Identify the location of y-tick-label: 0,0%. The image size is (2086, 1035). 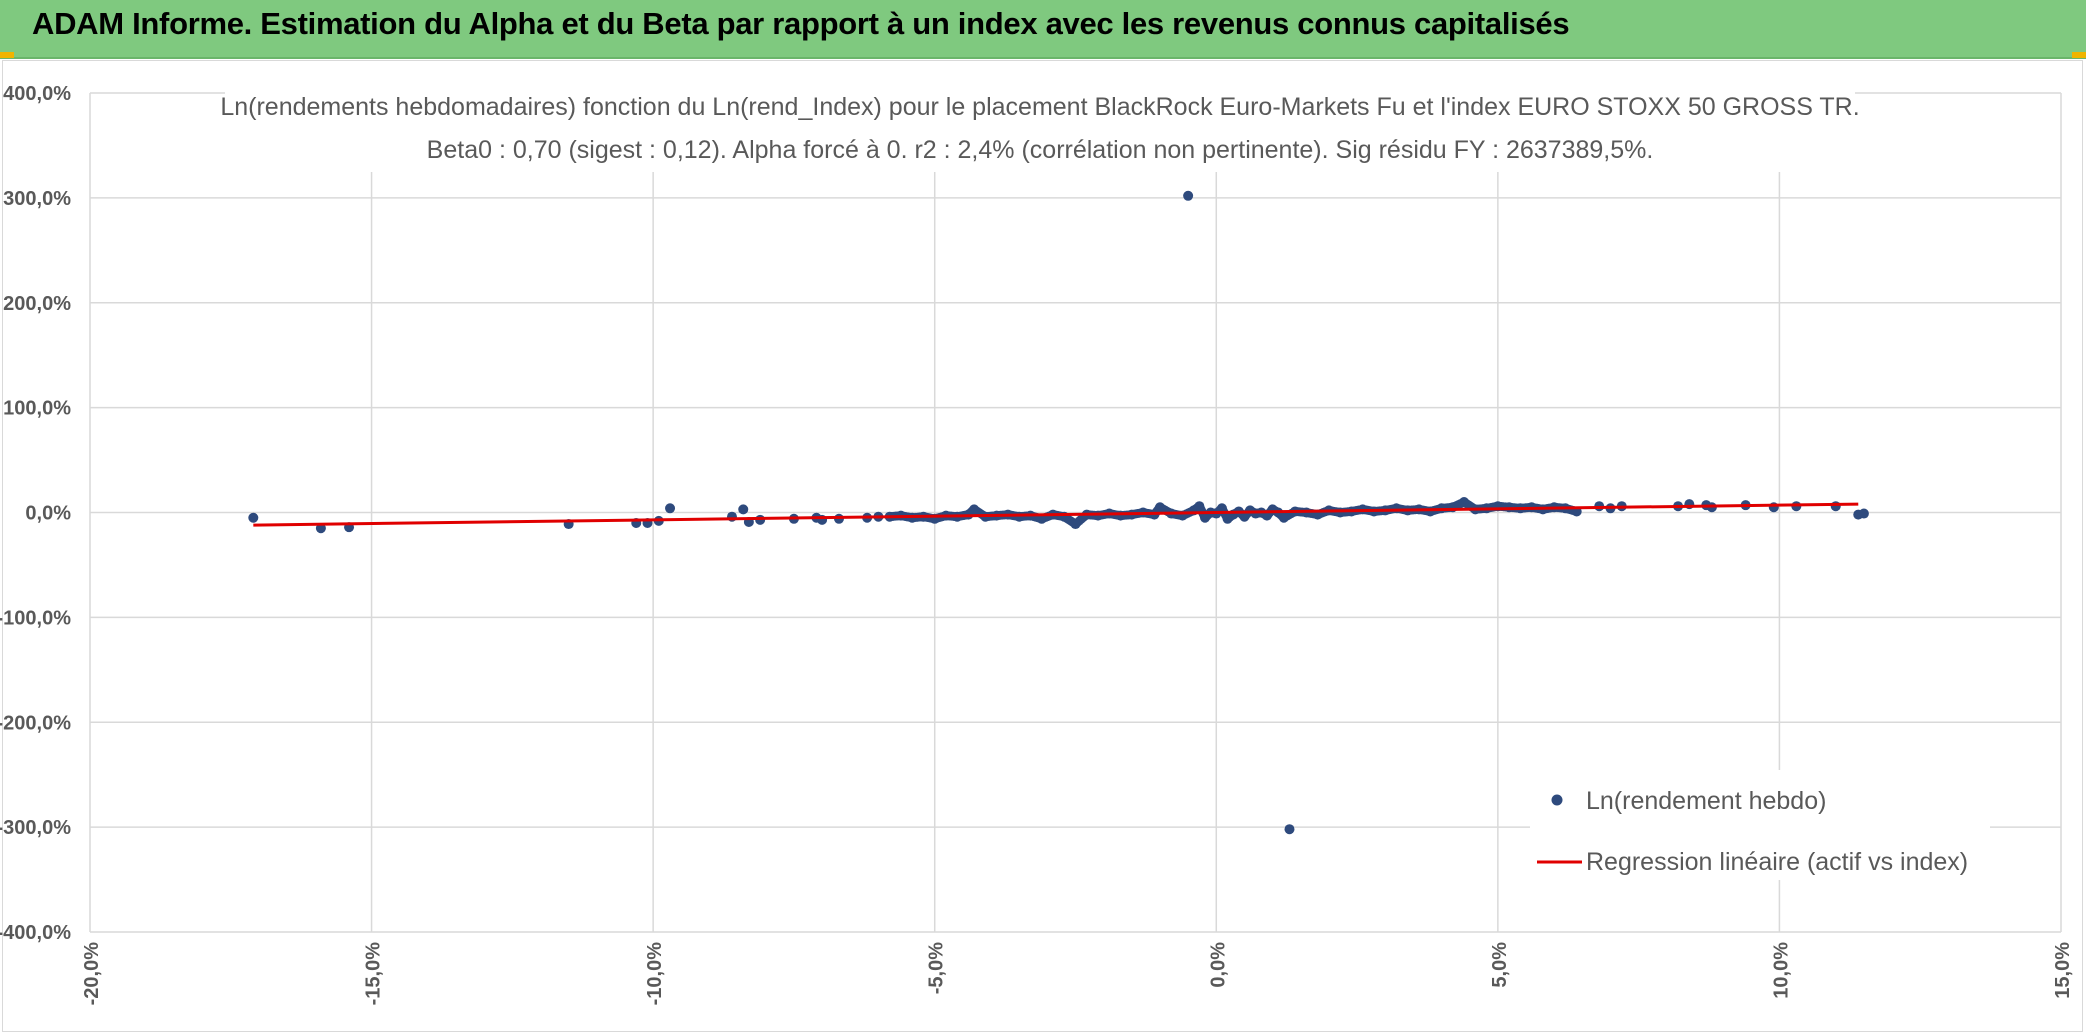
(48, 514).